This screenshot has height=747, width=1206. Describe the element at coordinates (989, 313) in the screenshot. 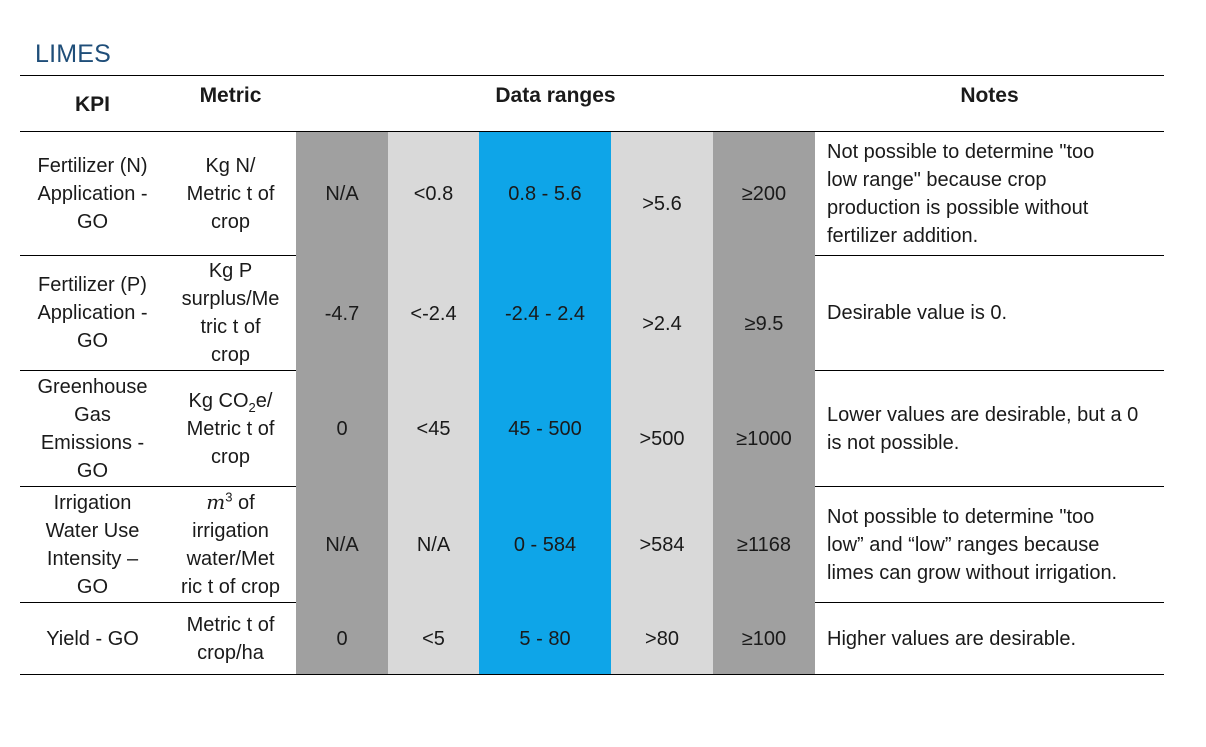

I see `notes-cell: Desirable value is 0.` at that location.